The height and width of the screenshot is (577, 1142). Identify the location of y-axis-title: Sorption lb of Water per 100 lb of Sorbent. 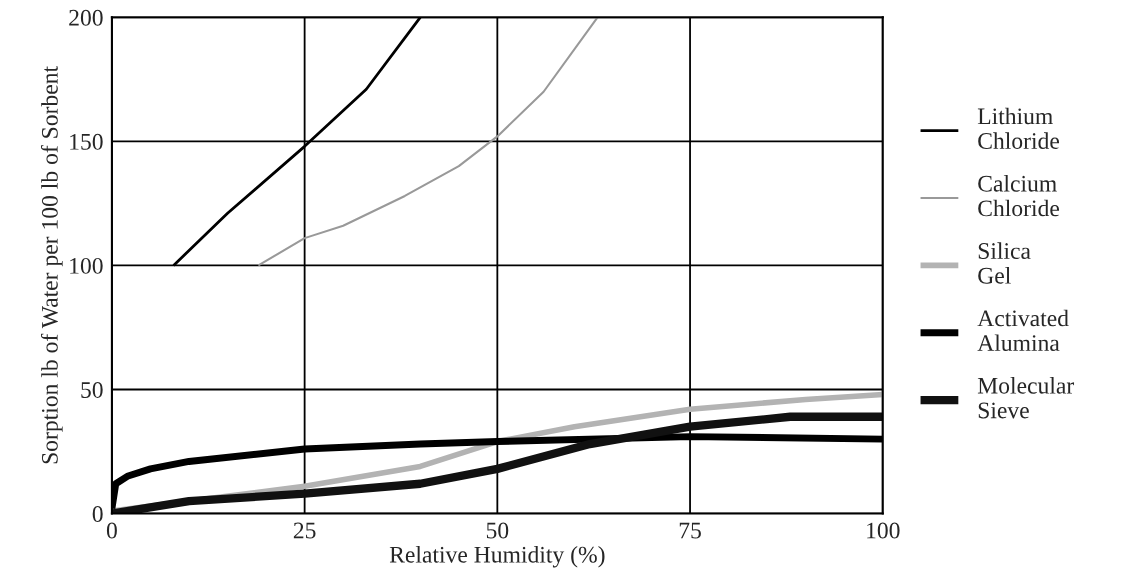
(51, 265).